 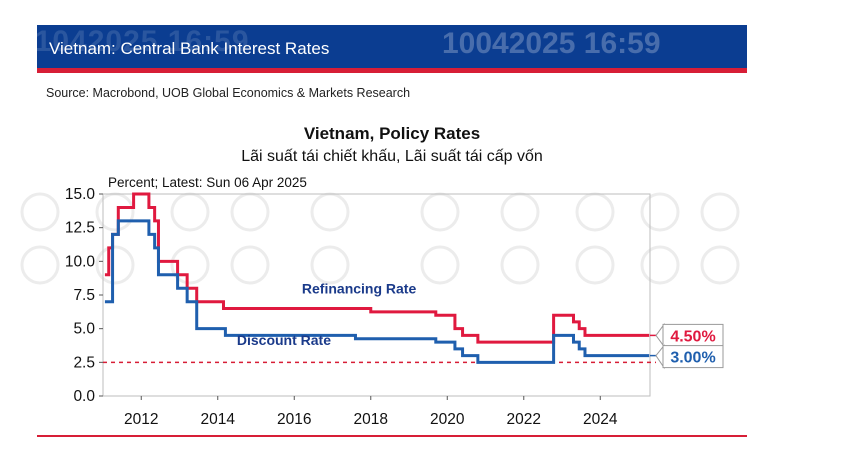 I want to click on x-tick-label: 2018, so click(x=371, y=419).